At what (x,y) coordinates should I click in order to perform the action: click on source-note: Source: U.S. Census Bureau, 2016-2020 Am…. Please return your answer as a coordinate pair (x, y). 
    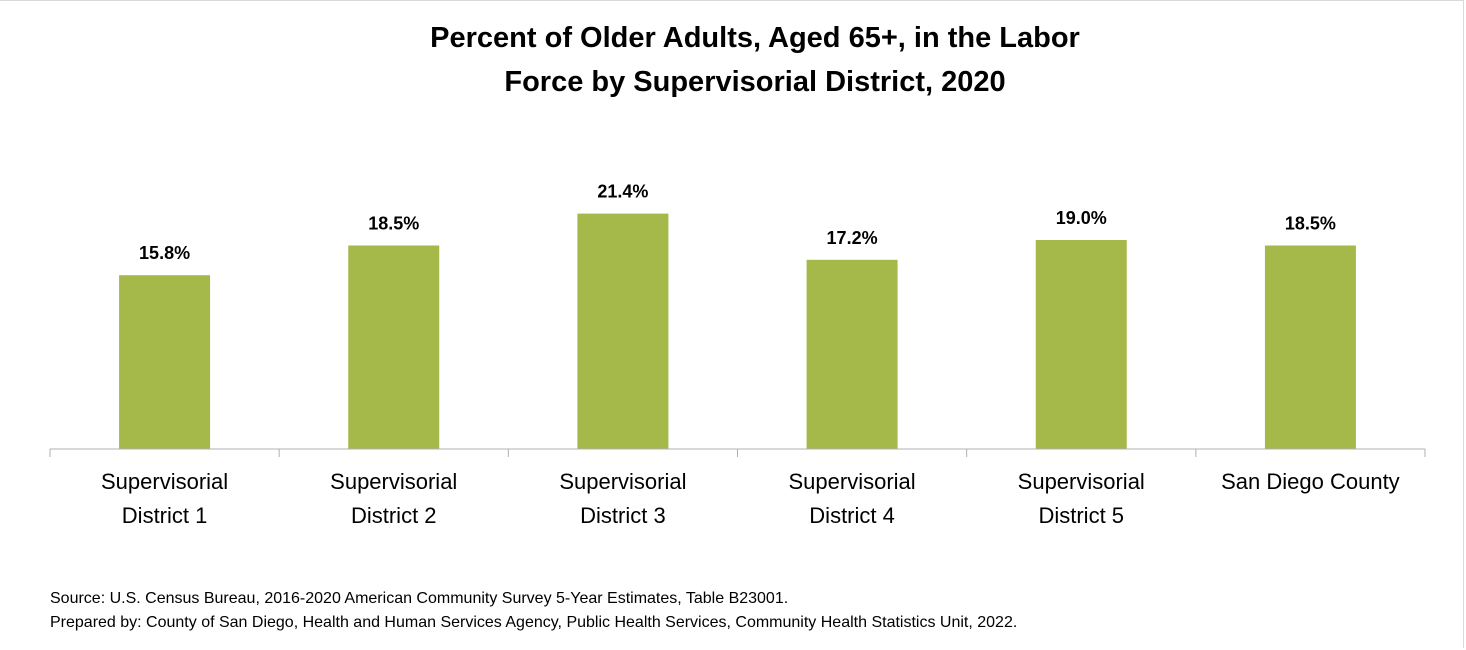
    Looking at the image, I should click on (533, 611).